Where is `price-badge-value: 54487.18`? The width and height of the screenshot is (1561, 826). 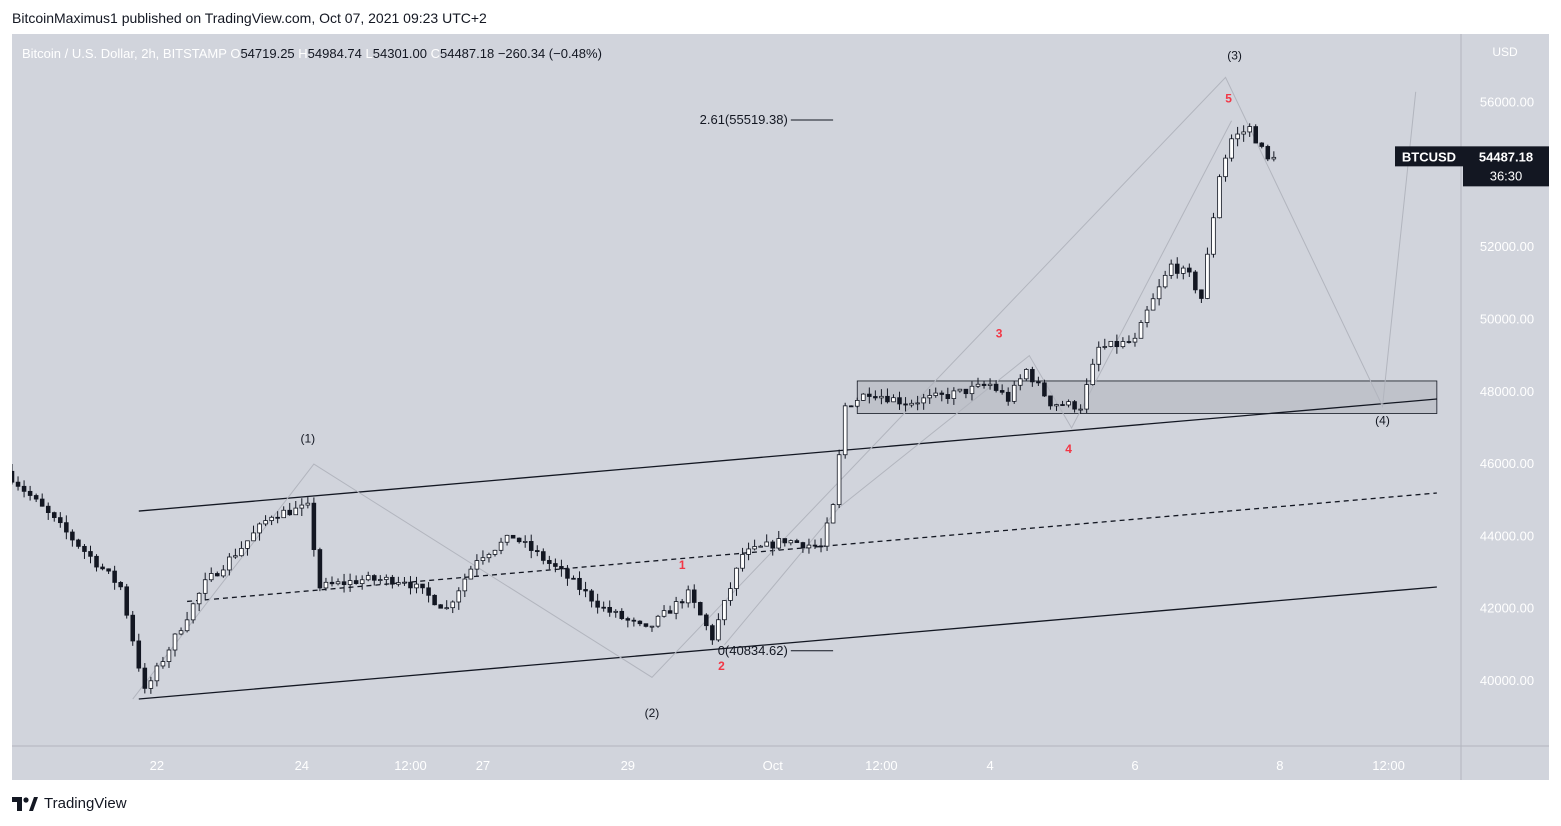
price-badge-value: 54487.18 is located at coordinates (1506, 156).